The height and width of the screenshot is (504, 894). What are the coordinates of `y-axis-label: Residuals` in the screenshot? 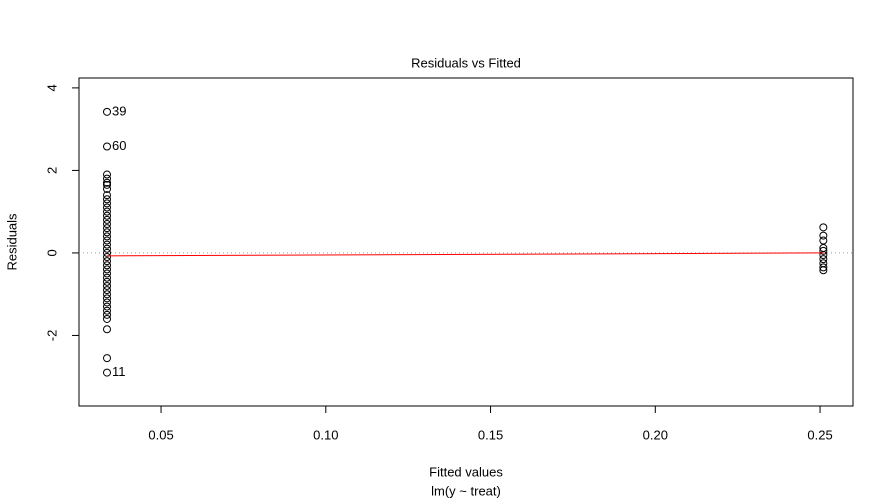 It's located at (11, 242).